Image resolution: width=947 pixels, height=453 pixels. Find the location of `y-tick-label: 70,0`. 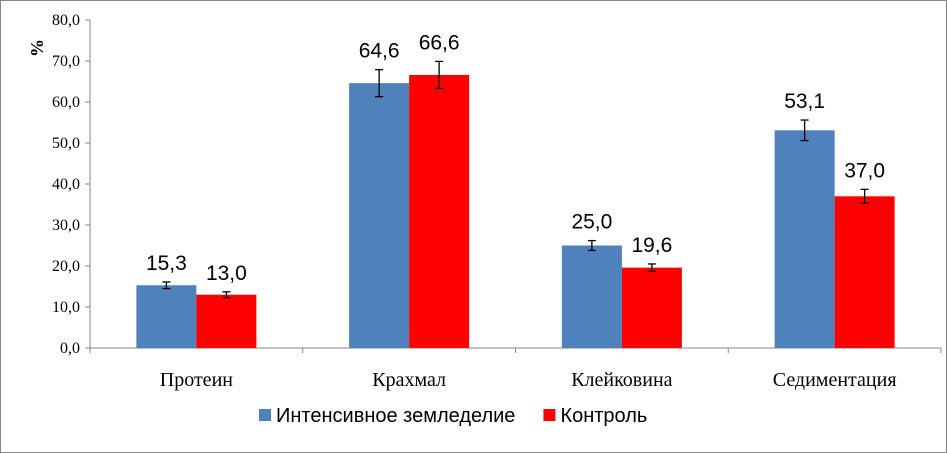

y-tick-label: 70,0 is located at coordinates (66, 61).